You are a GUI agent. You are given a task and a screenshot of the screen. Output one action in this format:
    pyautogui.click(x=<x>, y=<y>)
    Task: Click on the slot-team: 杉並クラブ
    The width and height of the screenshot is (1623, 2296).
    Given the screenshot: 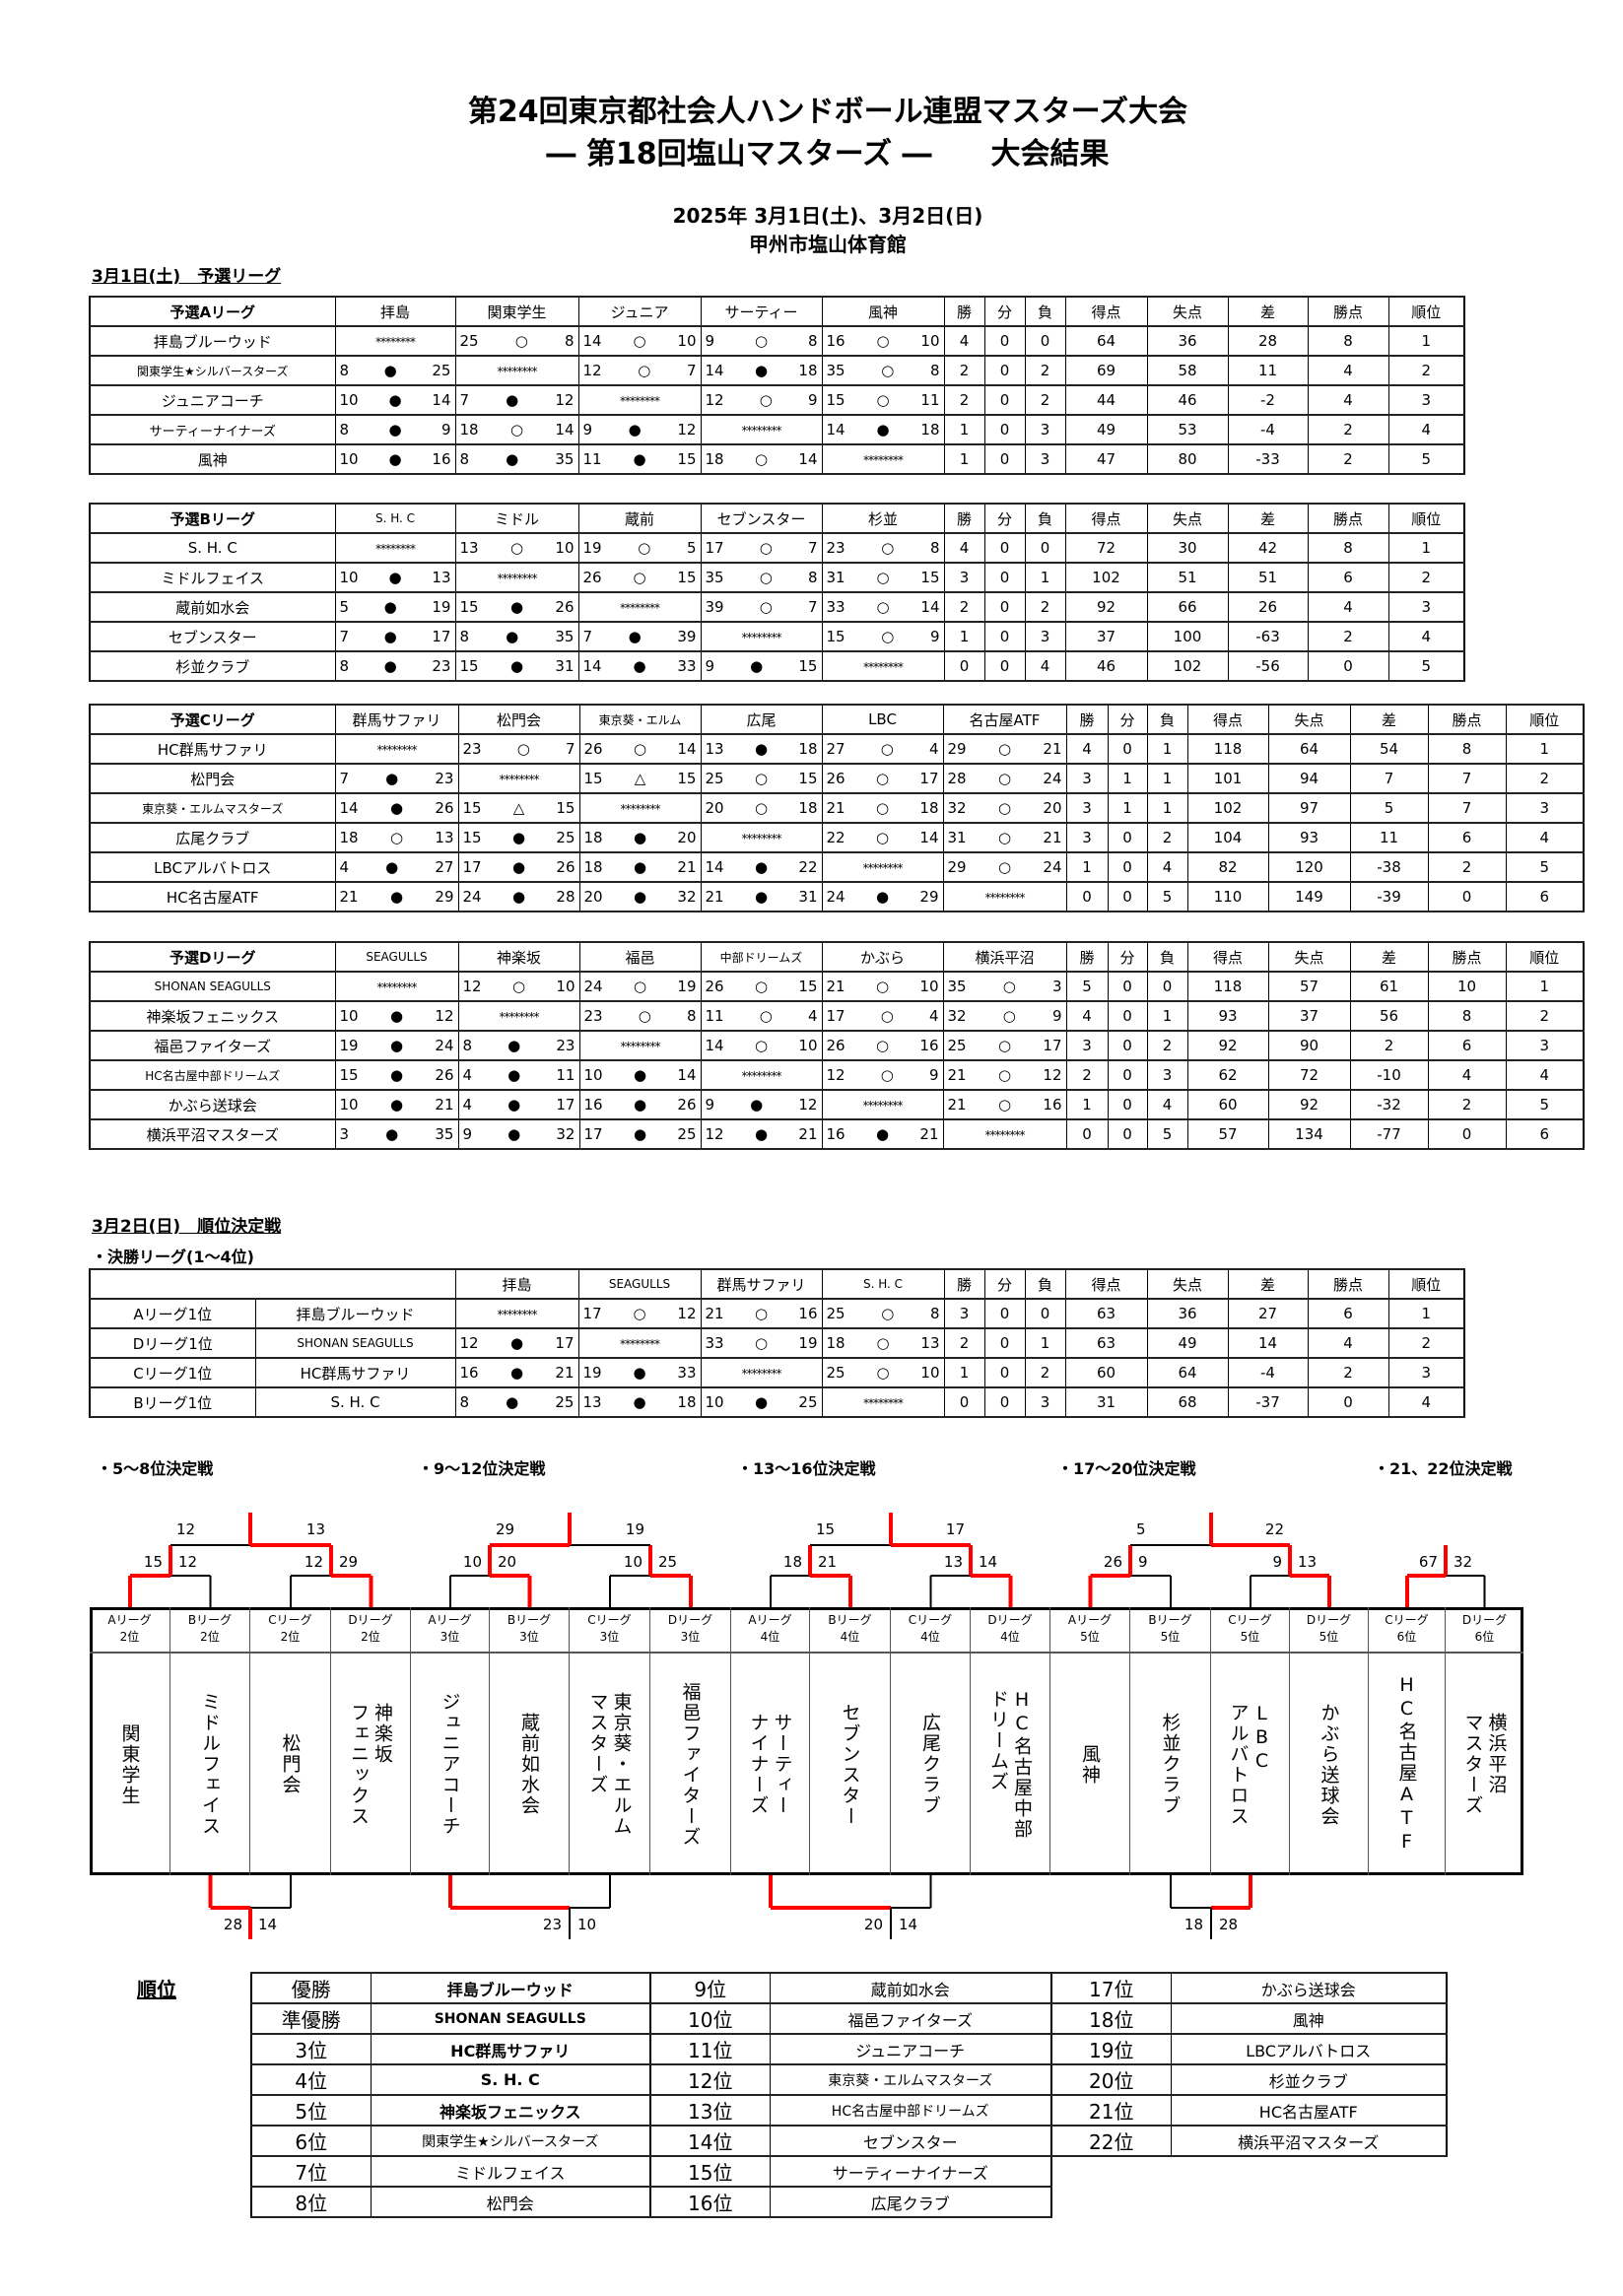 What is the action you would take?
    pyautogui.click(x=1170, y=1764)
    